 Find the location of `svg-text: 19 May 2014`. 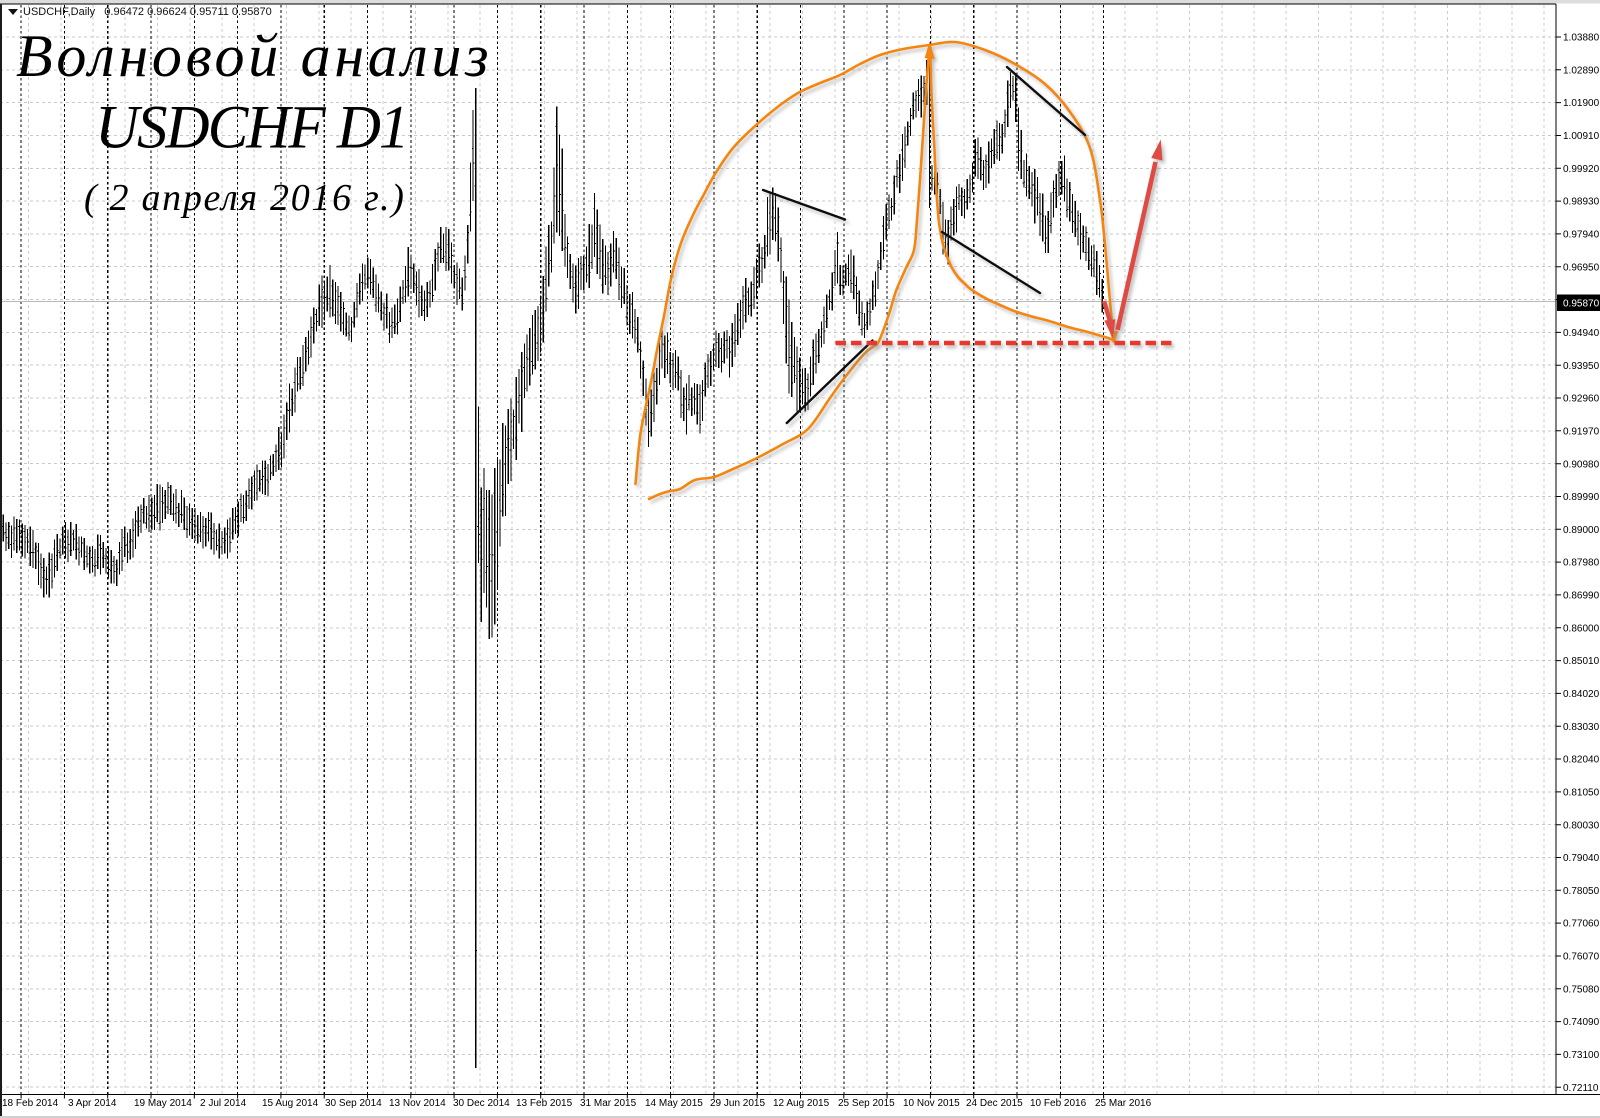

svg-text: 19 May 2014 is located at coordinates (163, 1103).